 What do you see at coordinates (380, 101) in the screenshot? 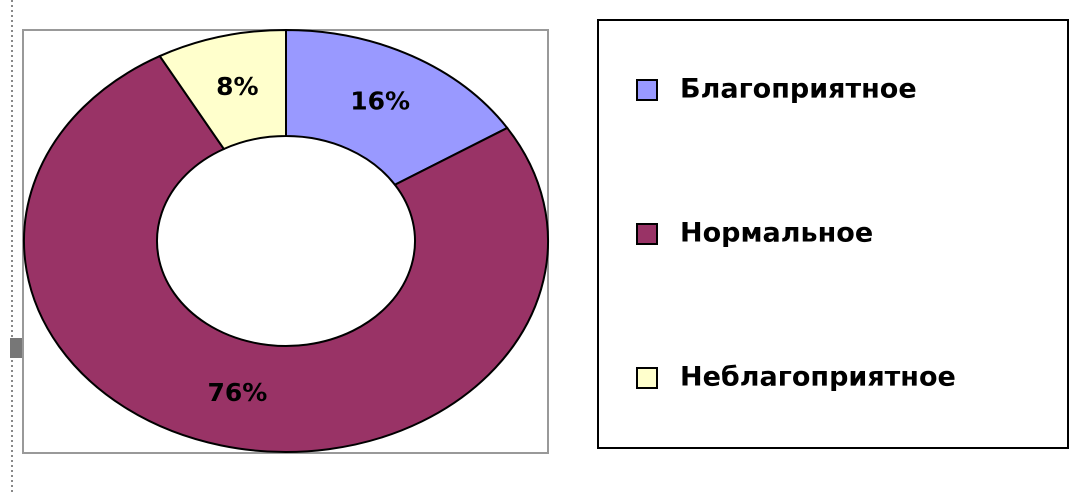
I see `data-label: 16%` at bounding box center [380, 101].